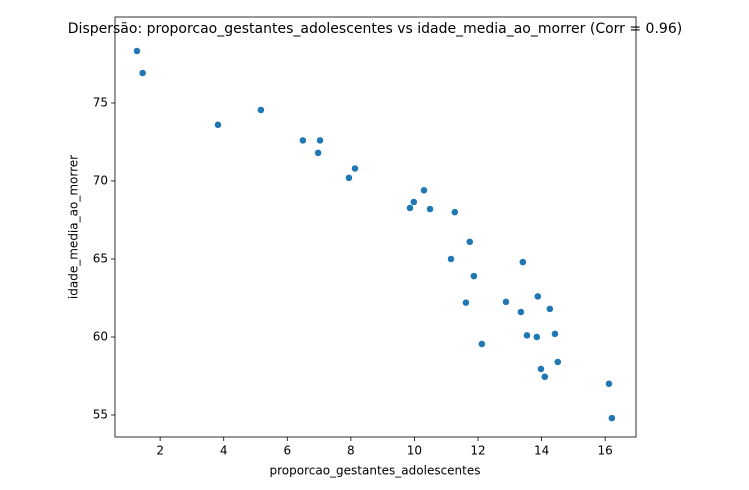  Describe the element at coordinates (100, 180) in the screenshot. I see `y-tick-label: 70` at that location.